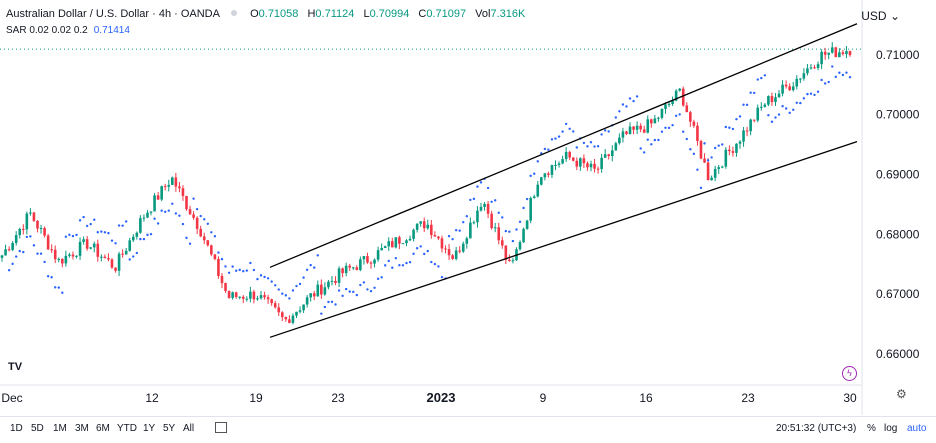  I want to click on timeframe-ytd: YTD, so click(127, 428).